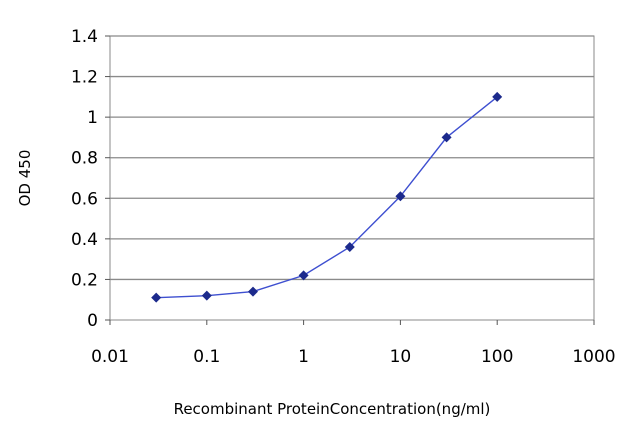  Describe the element at coordinates (90, 179) in the screenshot. I see `y-axis: 1.4 1.2 1 0.8 0.6 0.4 0.2 0` at that location.